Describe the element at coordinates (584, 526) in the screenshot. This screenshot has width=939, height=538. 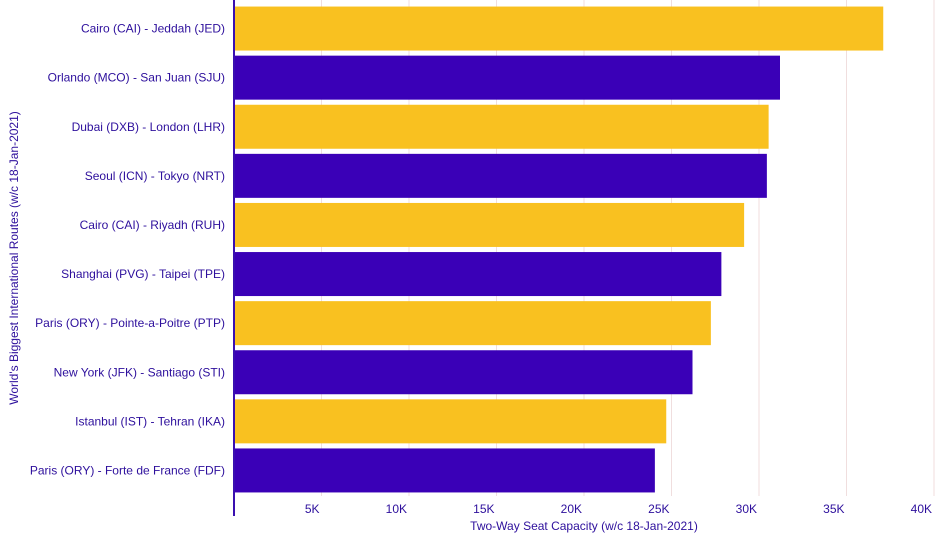
I see `x-axis-title: Two-Way Seat Capacity (w/c 18-Jan-2021)` at that location.